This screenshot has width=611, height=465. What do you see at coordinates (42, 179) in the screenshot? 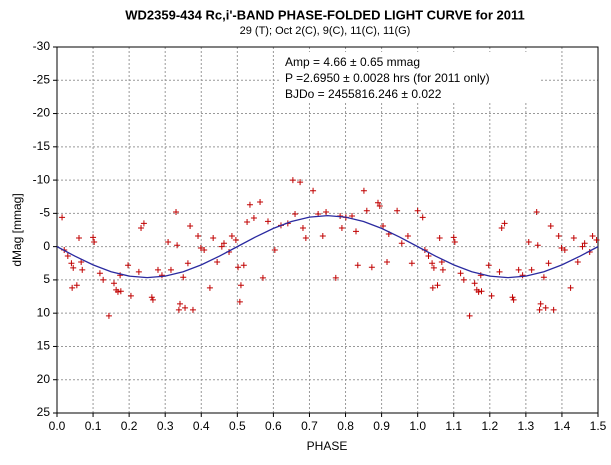
I see `y-tick-label: -10` at bounding box center [42, 179].